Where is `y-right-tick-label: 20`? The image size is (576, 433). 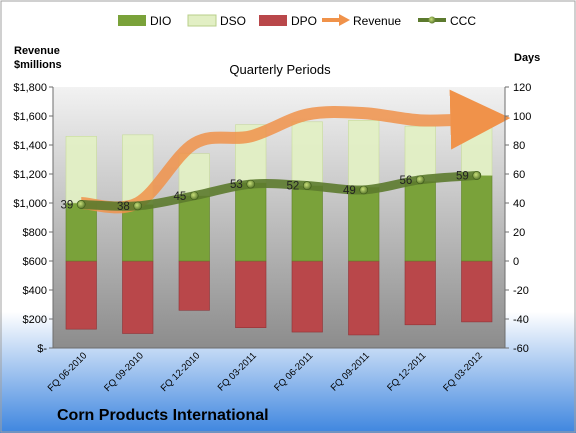
y-right-tick-label: 20 is located at coordinates (519, 233).